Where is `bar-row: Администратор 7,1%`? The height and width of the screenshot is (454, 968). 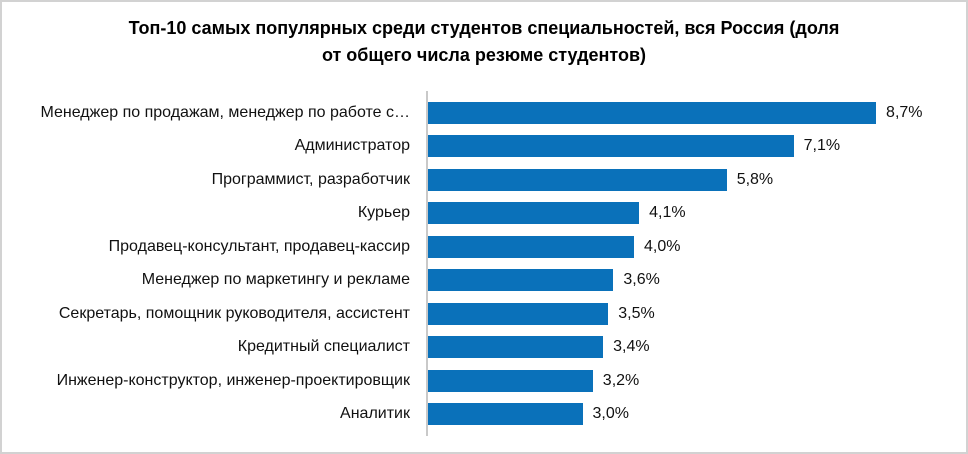
bar-row: Администратор 7,1% is located at coordinates (484, 147).